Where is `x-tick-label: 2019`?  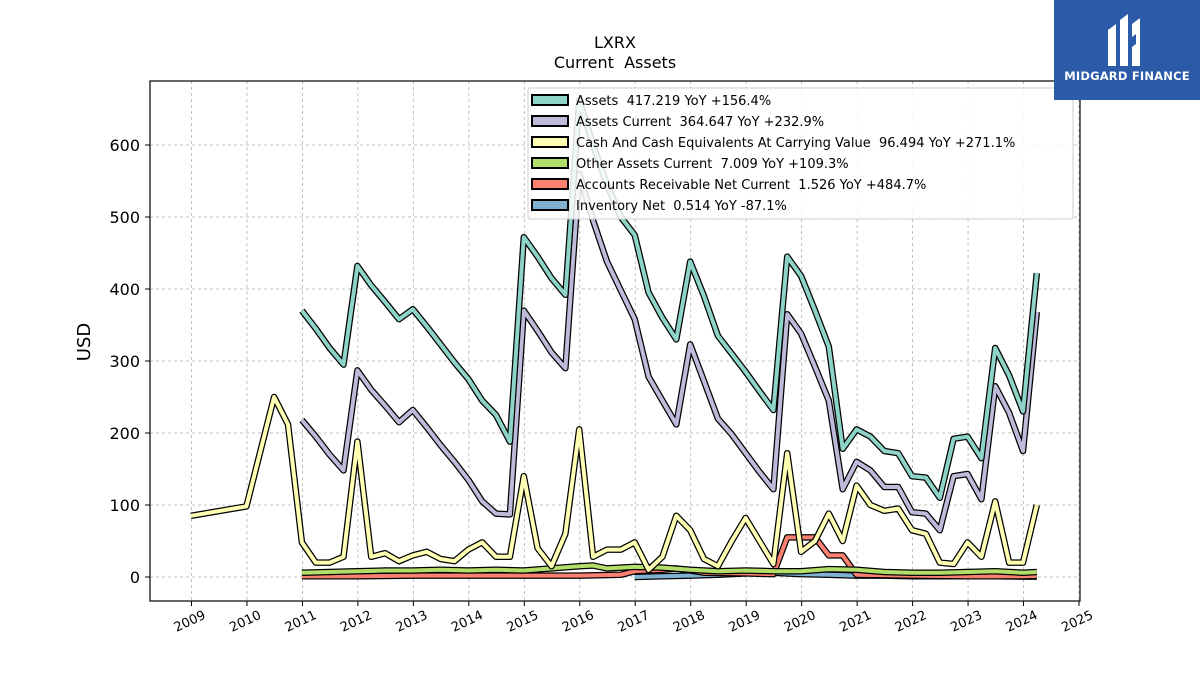 x-tick-label: 2019 is located at coordinates (745, 622).